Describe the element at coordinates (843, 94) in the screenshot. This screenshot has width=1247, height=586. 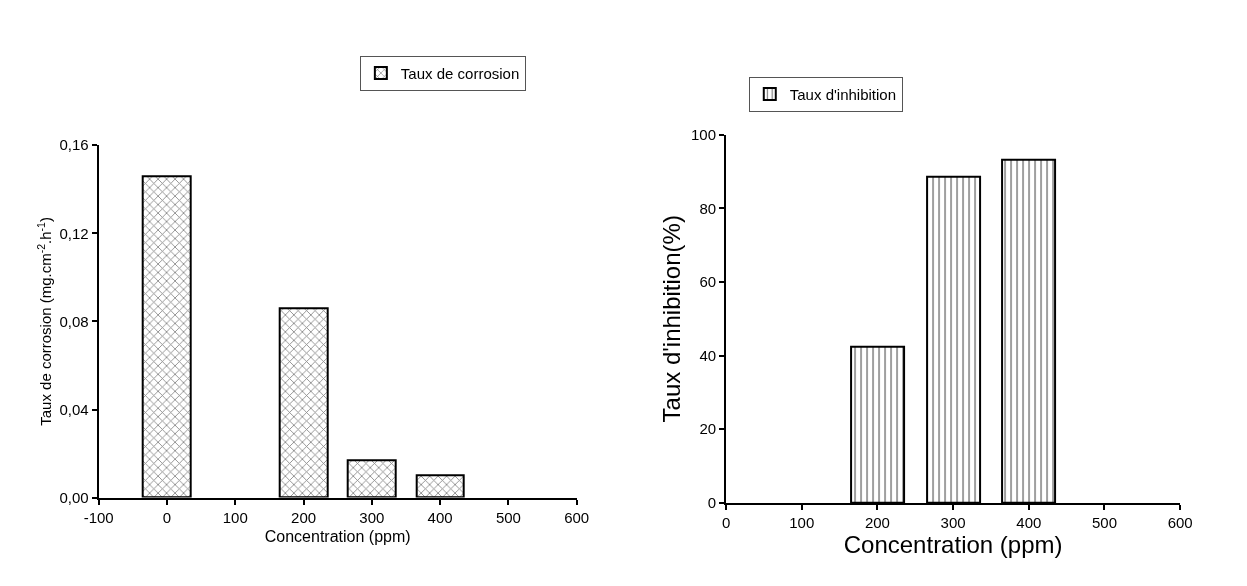
I see `text: Taux d'inhibition` at that location.